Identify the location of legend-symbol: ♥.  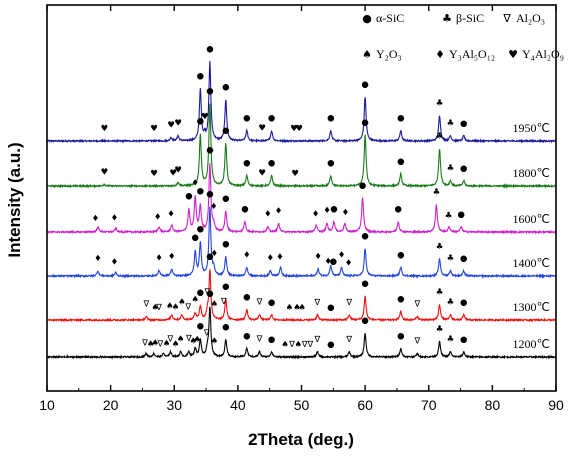
(513, 54).